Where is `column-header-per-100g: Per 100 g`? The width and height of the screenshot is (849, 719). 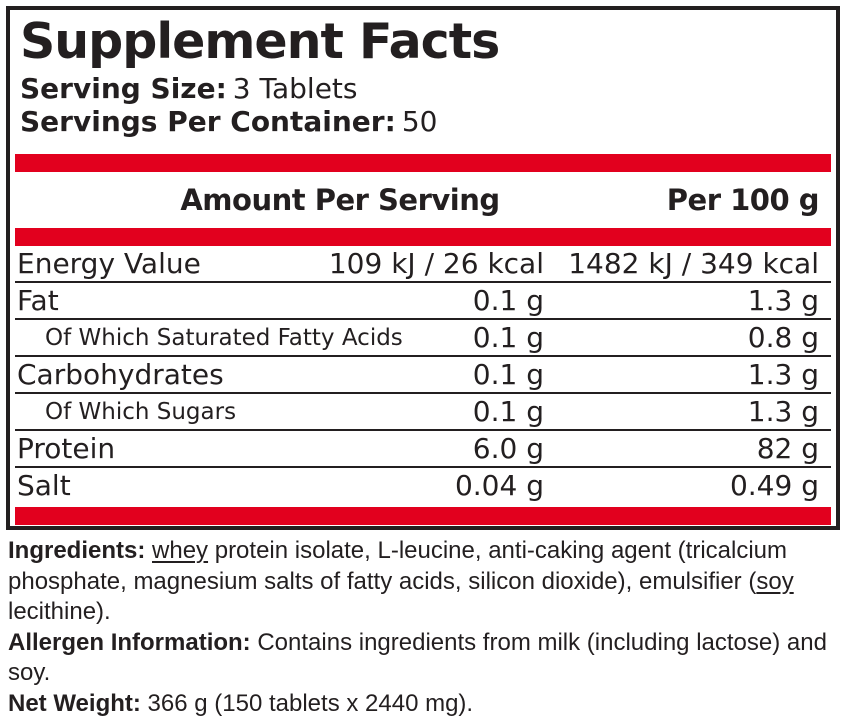
column-header-per-100g: Per 100 g is located at coordinates (743, 200).